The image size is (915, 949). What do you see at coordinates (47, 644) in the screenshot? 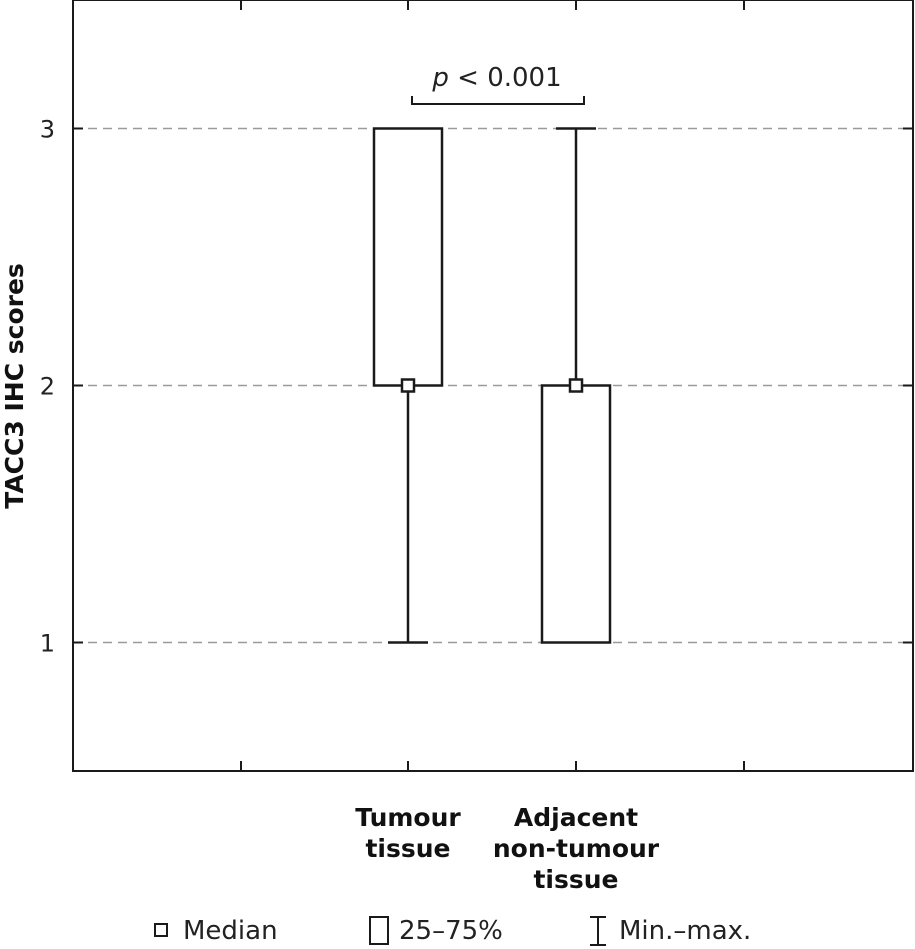
I see `y-tick-label-1: 1` at bounding box center [47, 644].